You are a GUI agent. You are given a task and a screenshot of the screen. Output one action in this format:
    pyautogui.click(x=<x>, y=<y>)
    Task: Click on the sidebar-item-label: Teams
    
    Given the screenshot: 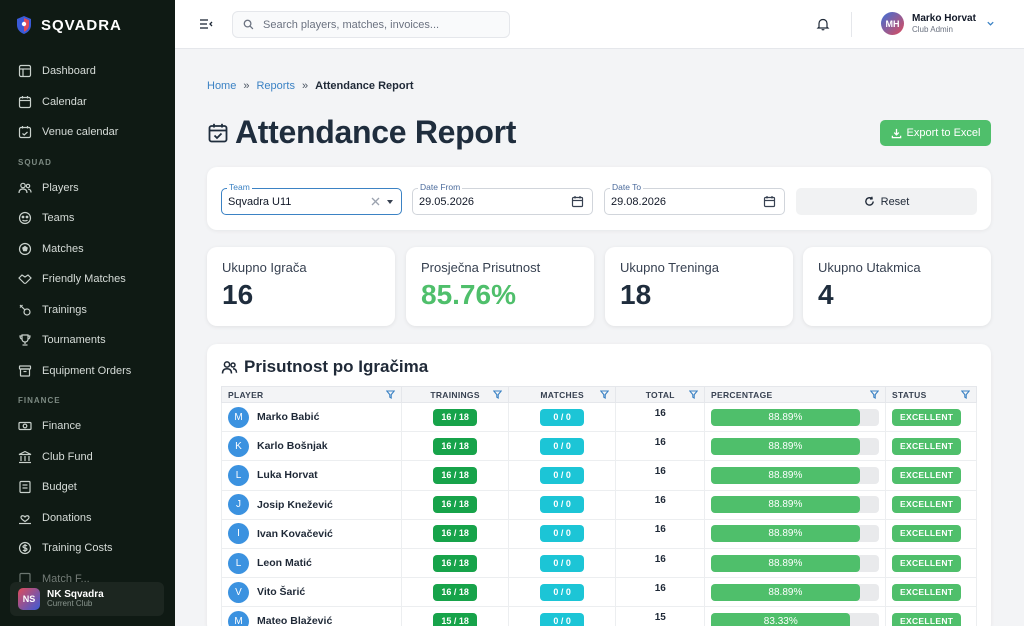 What is the action you would take?
    pyautogui.click(x=58, y=218)
    